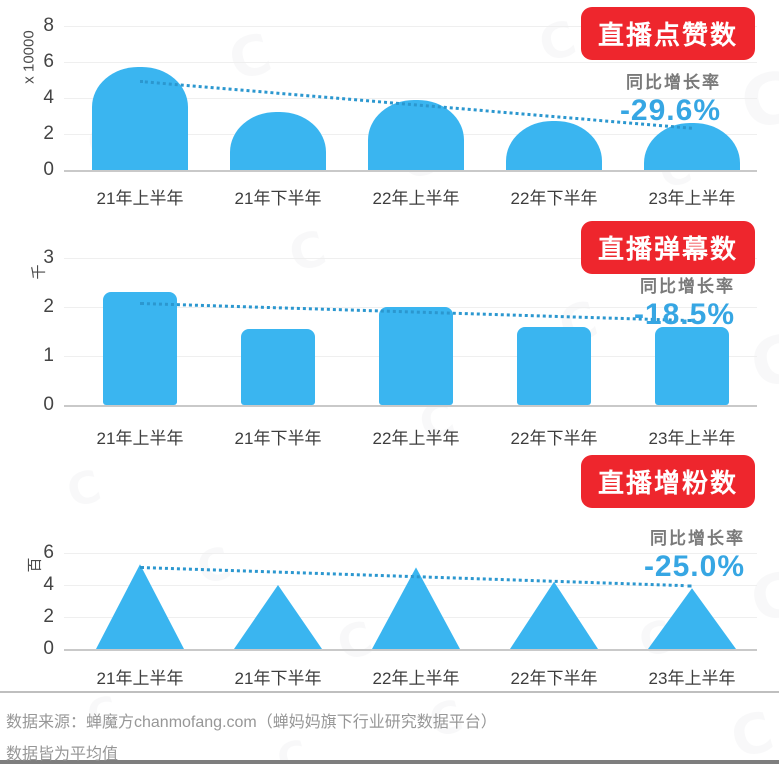 The height and width of the screenshot is (764, 779). What do you see at coordinates (684, 314) in the screenshot?
I see `chart2-growth-value: -18.5%` at bounding box center [684, 314].